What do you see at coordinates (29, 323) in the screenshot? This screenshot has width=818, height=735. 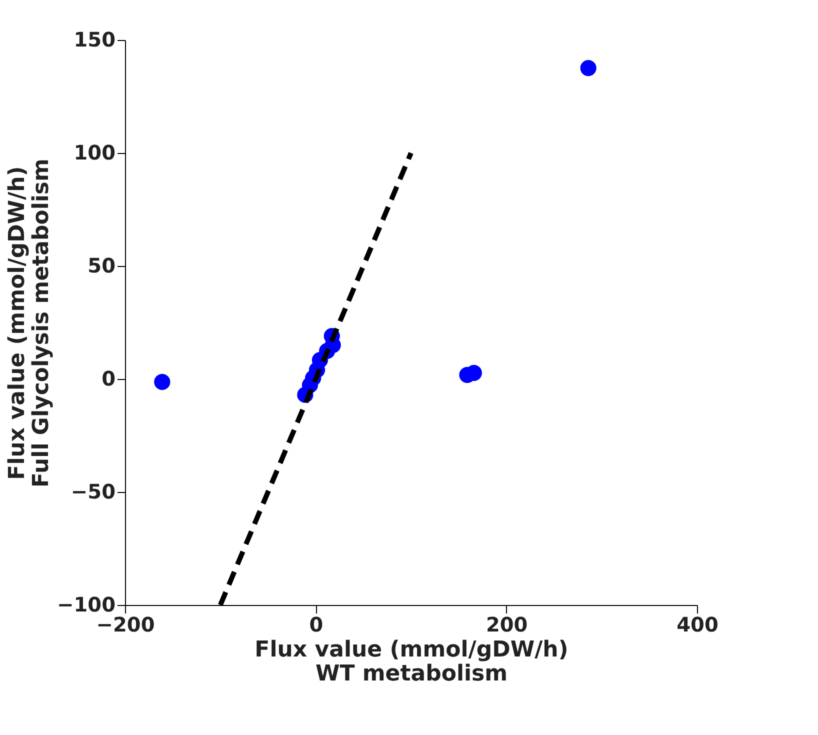 I see `y-axis-title: Flux value (mmol/gDW/h) Full Glycolysis metabolism` at bounding box center [29, 323].